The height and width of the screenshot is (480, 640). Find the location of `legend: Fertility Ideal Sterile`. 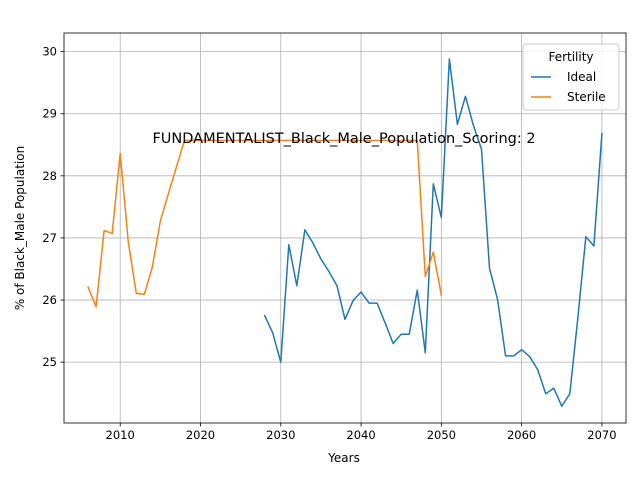

legend: Fertility Ideal Sterile is located at coordinates (571, 77).